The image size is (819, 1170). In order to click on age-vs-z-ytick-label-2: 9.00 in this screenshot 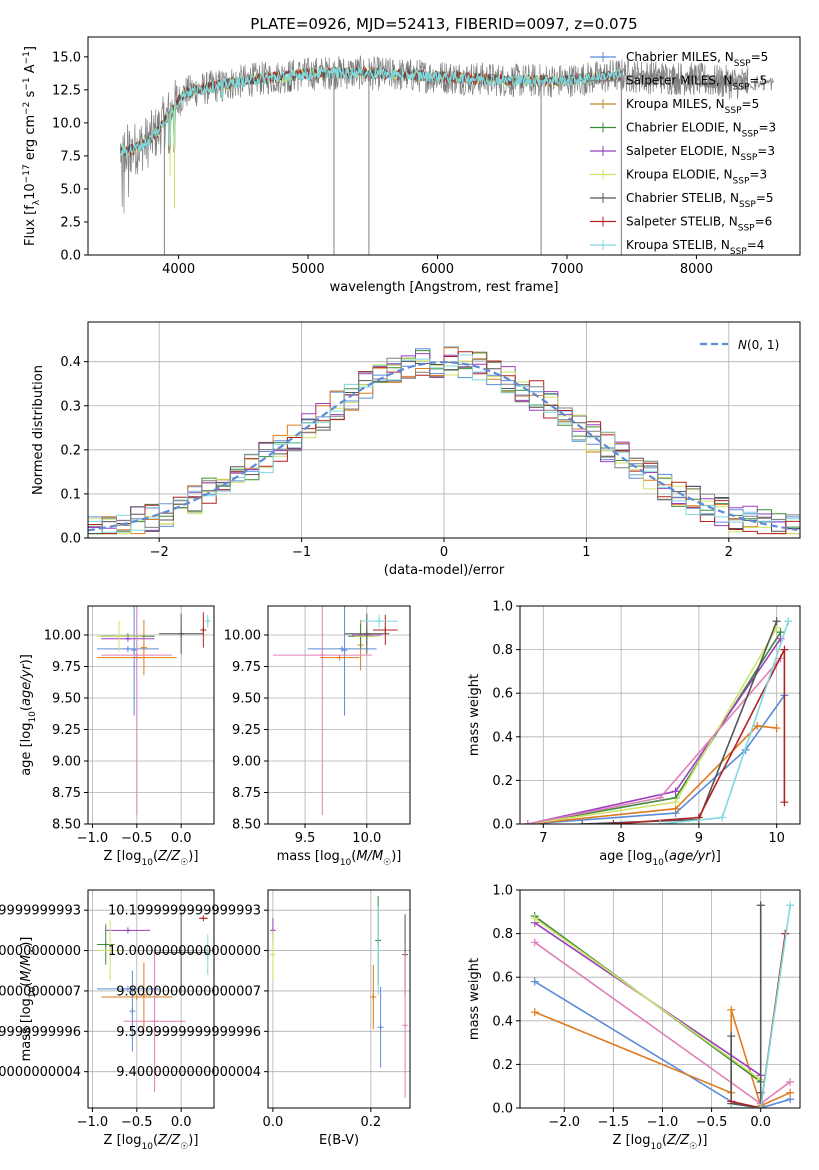, I will do `click(66, 761)`.